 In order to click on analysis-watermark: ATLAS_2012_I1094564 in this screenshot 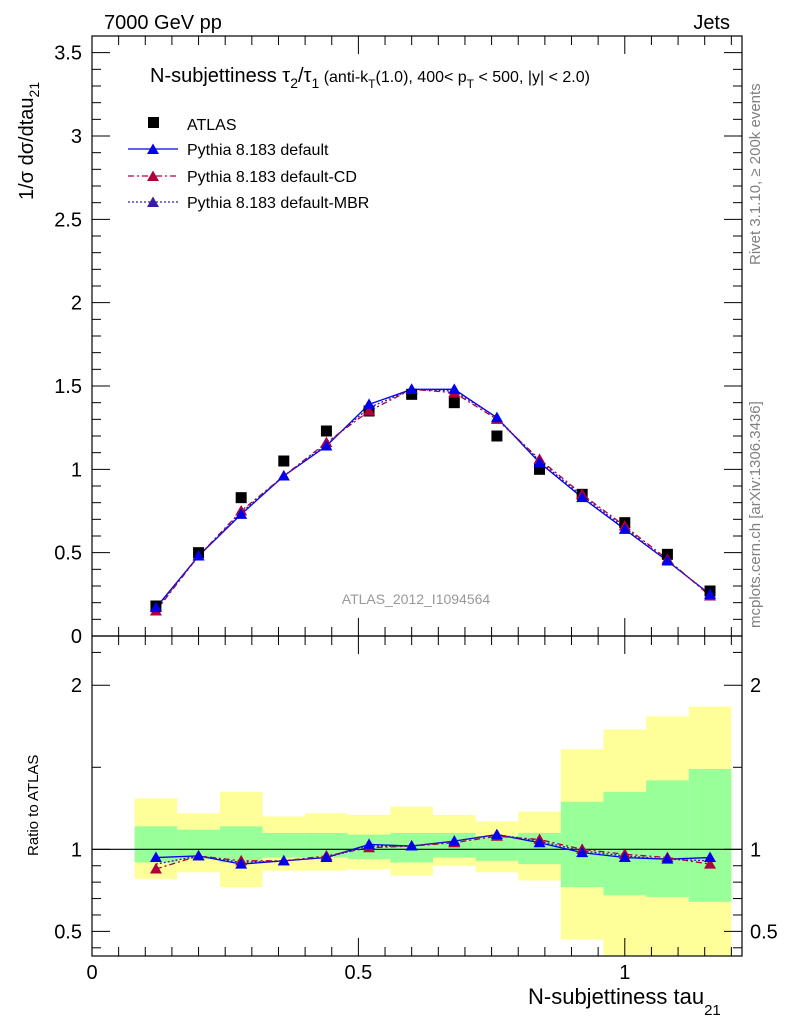, I will do `click(416, 599)`.